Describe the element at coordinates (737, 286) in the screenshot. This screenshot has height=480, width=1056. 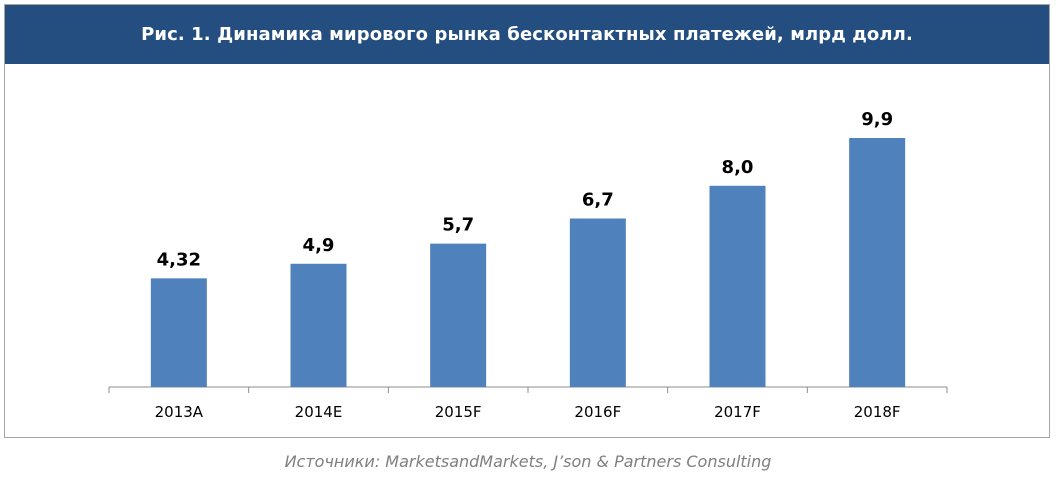
I see `bar-2017F` at that location.